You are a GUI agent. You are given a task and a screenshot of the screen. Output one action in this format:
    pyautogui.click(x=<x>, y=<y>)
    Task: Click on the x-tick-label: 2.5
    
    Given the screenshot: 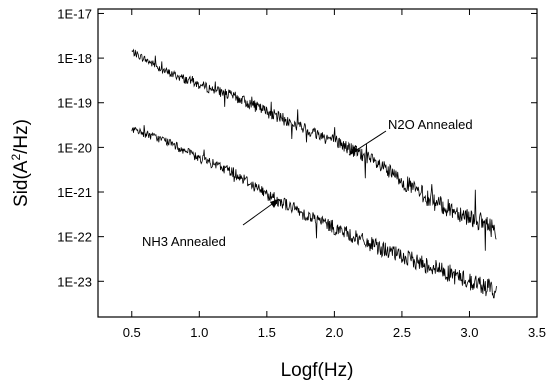 What is the action you would take?
    pyautogui.click(x=402, y=332)
    